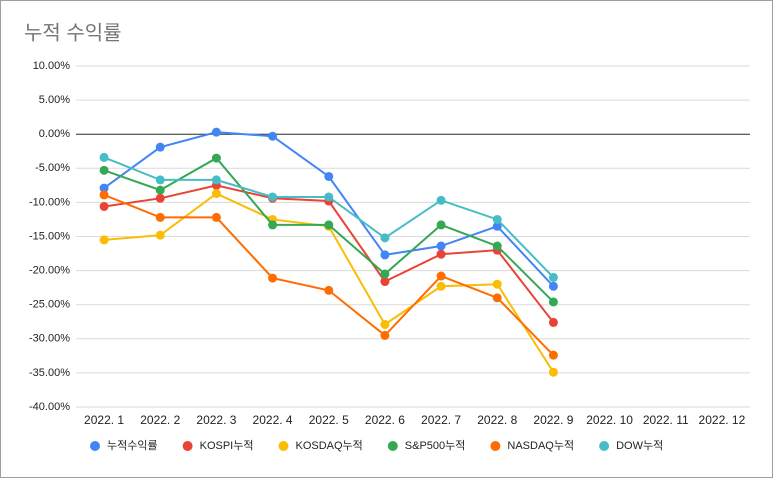  I want to click on x-tick-label: 2022. 3, so click(216, 420).